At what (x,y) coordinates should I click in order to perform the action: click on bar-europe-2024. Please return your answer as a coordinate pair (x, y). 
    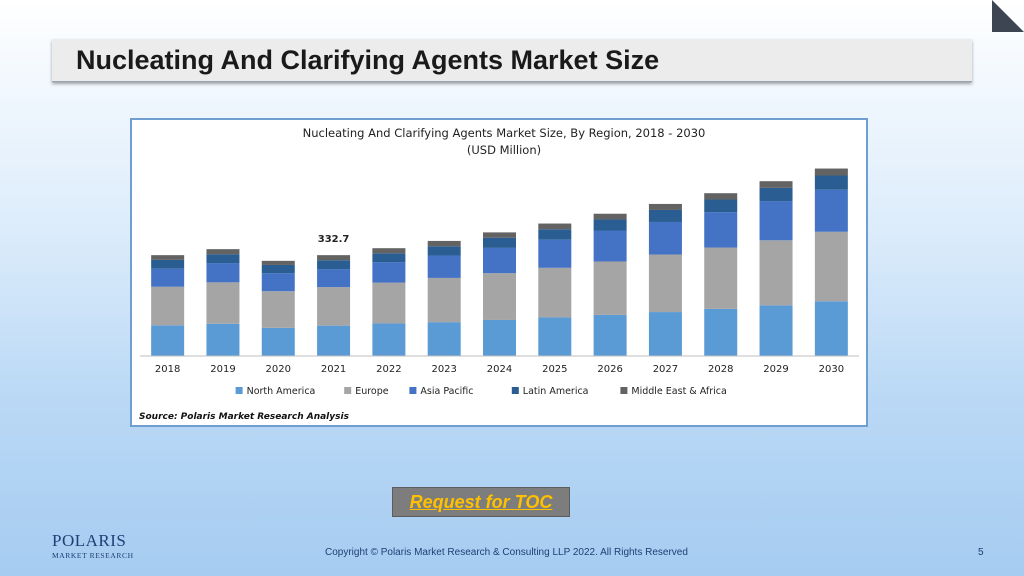
    Looking at the image, I should click on (499, 296).